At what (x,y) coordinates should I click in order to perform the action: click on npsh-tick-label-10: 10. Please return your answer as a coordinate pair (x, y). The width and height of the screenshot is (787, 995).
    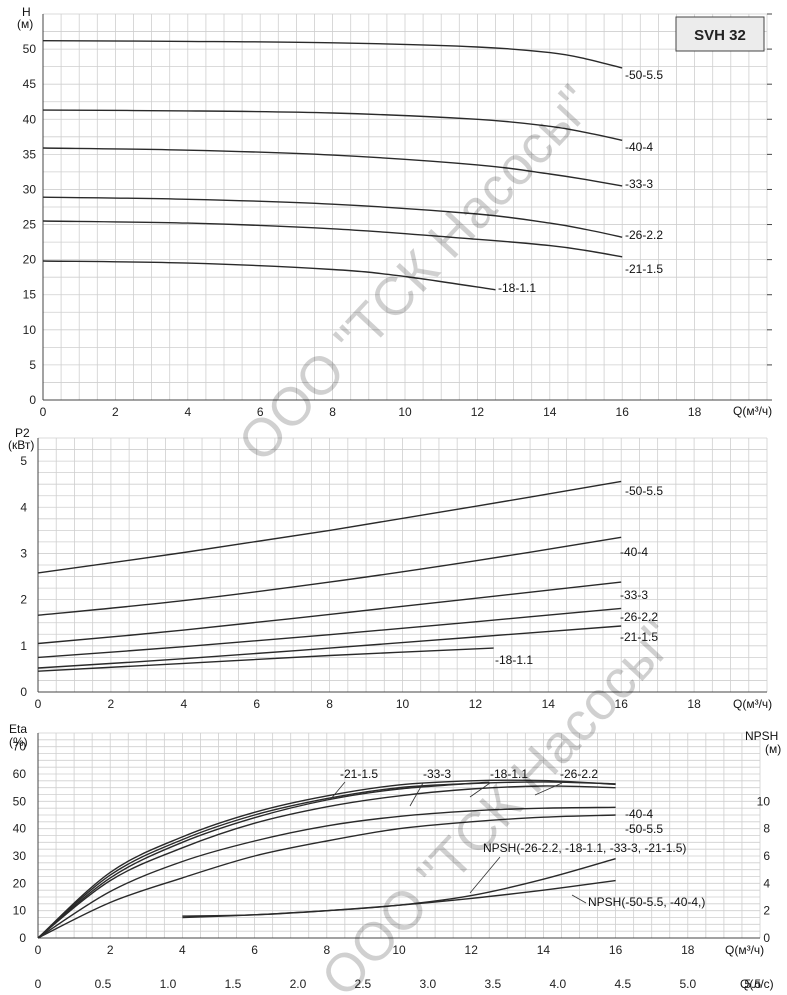
    Looking at the image, I should click on (764, 801).